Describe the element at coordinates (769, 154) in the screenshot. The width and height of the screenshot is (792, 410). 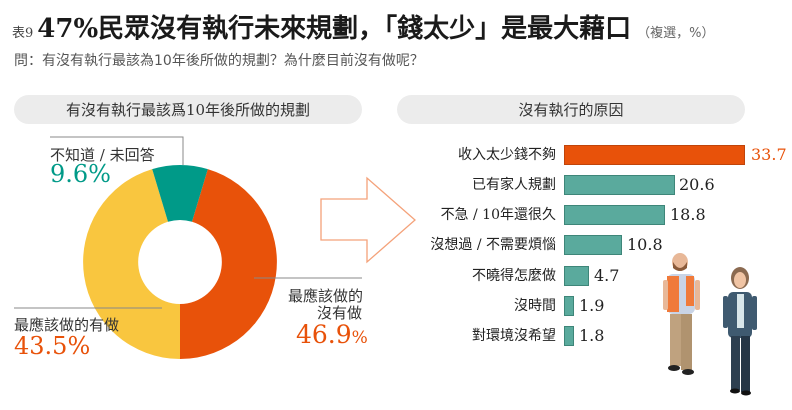
I see `bar-value: 33.7` at that location.